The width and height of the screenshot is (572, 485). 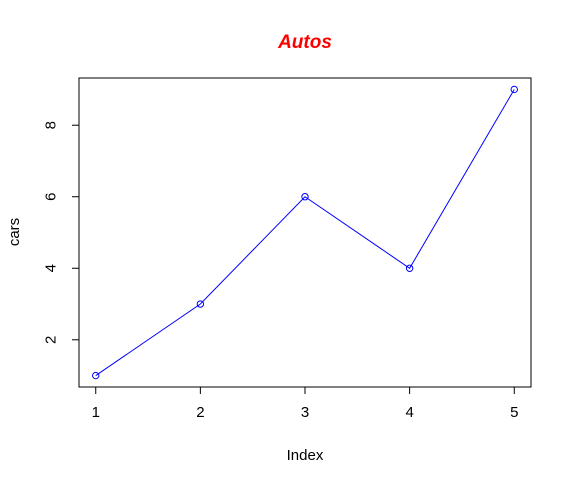 I want to click on y-tick-label: 4, so click(x=51, y=268).